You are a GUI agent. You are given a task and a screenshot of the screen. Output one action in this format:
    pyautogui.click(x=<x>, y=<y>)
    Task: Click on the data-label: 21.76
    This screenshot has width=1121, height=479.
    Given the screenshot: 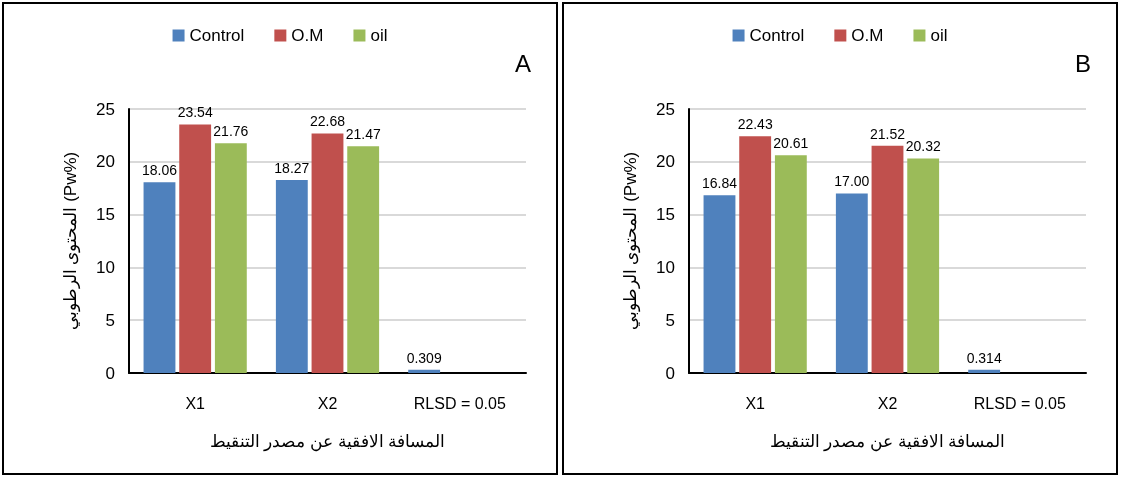 What is the action you would take?
    pyautogui.click(x=231, y=131)
    